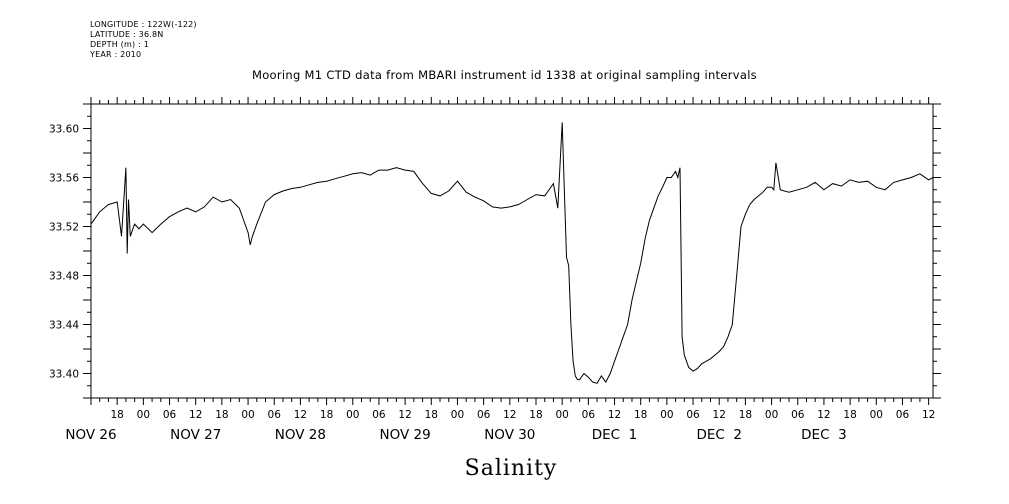 This screenshot has height=504, width=1009. Describe the element at coordinates (90, 435) in the screenshot. I see `x-day-label: NOV 26` at that location.